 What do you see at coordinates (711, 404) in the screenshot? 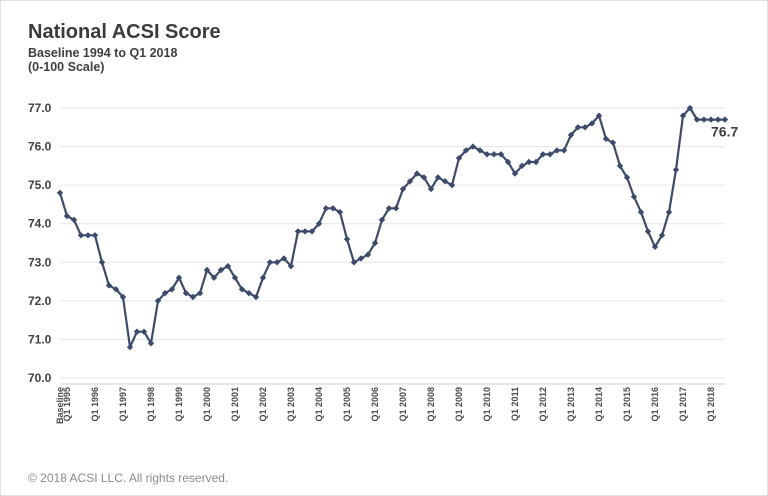
I see `x-tick-label: Q1 2018` at bounding box center [711, 404].